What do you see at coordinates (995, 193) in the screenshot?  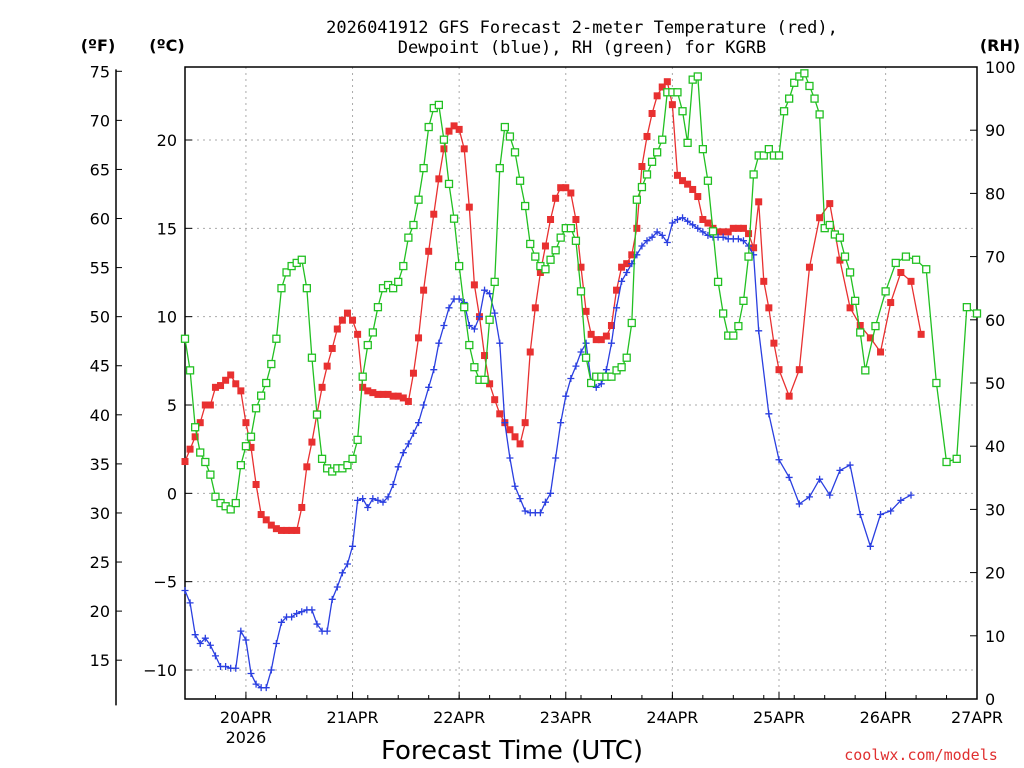 I see `rh-tick-label: 80` at bounding box center [995, 193].